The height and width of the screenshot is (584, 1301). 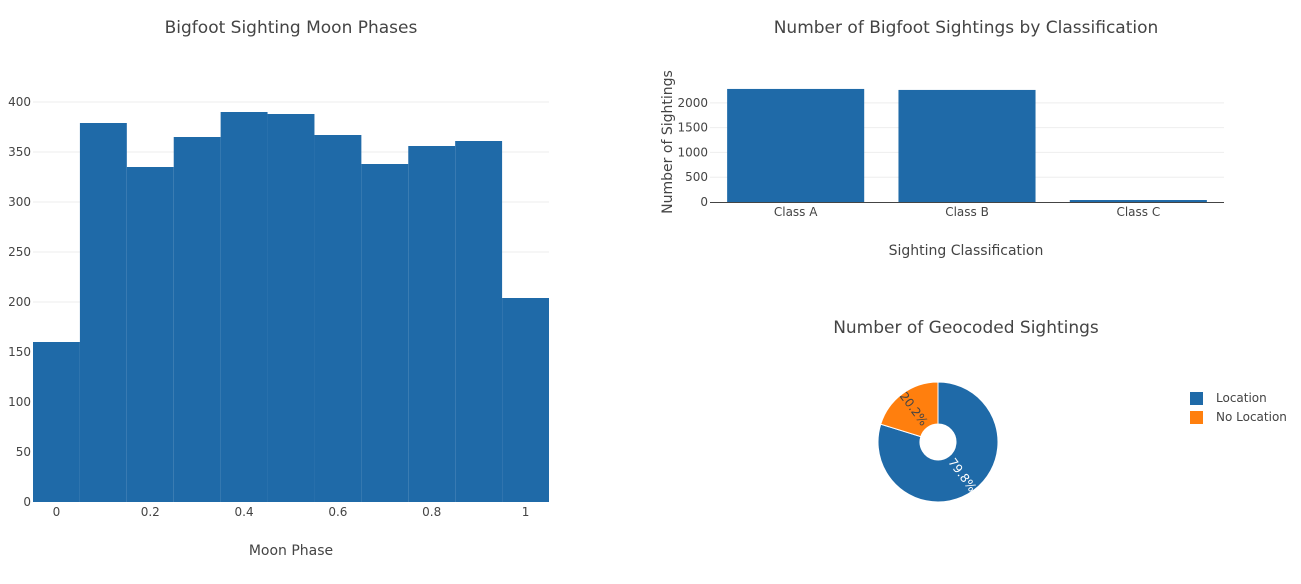 What do you see at coordinates (337, 512) in the screenshot?
I see `histogram-x-tick-label: 0.6` at bounding box center [337, 512].